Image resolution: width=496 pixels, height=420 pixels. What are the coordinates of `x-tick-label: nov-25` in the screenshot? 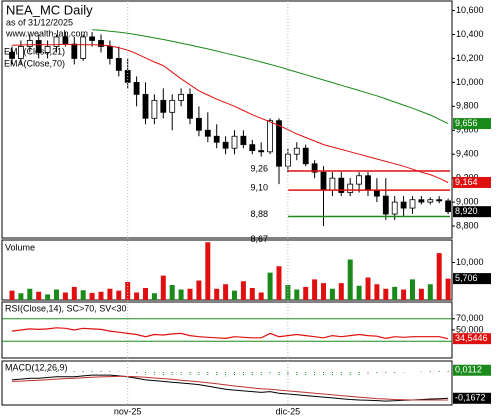 It's located at (128, 411).